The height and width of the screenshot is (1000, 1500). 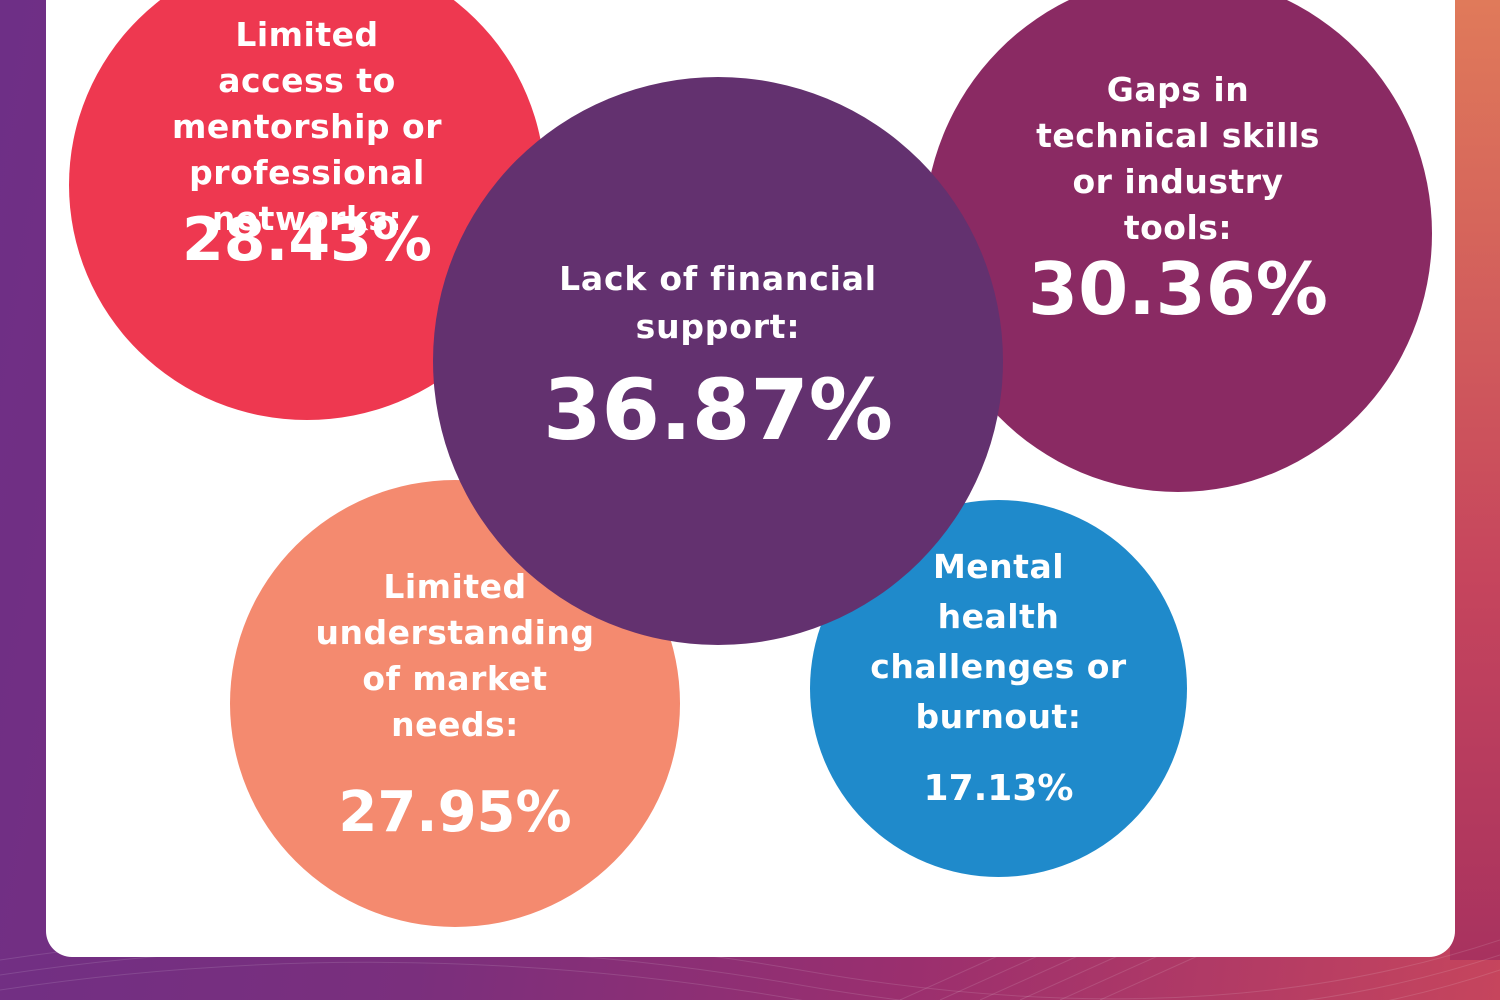 What do you see at coordinates (718, 302) in the screenshot?
I see `bubble-label: Lack of financial support:` at bounding box center [718, 302].